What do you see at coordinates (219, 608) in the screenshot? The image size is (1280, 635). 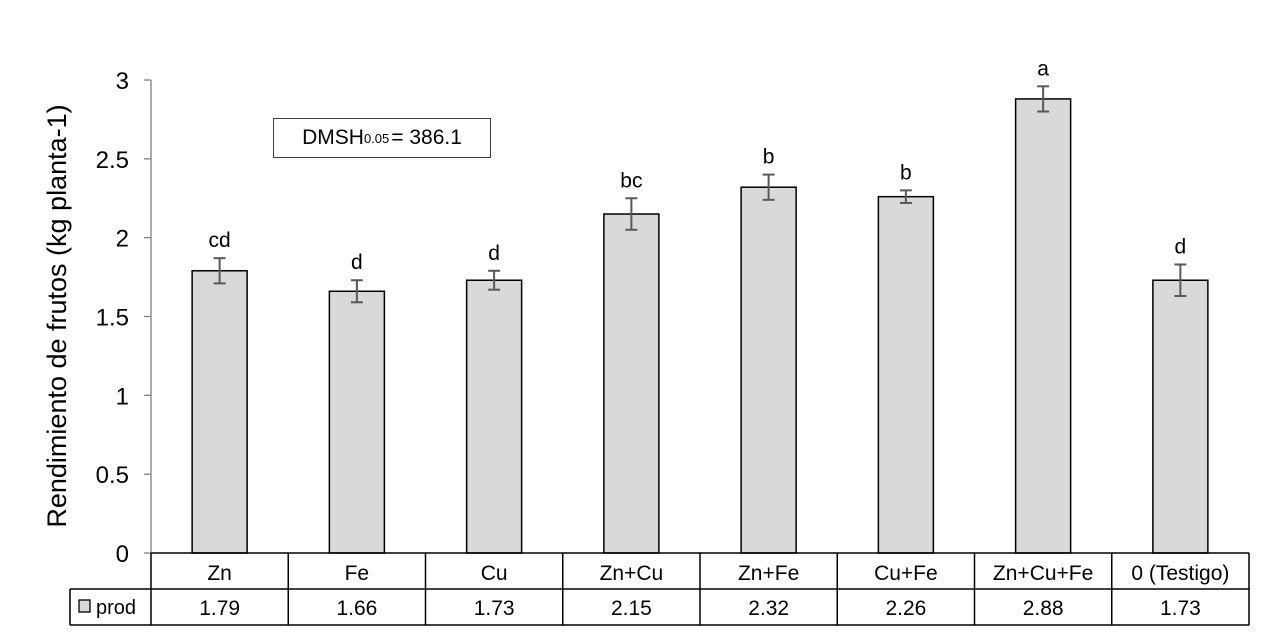 I see `table-value: 1.79` at bounding box center [219, 608].